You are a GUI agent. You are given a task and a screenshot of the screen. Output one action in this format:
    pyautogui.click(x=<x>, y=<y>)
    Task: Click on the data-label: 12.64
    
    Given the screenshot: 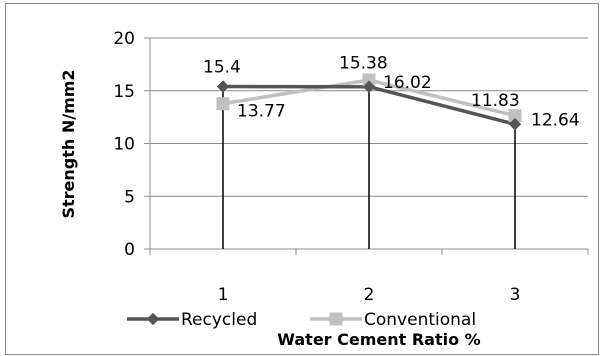 What is the action you would take?
    pyautogui.click(x=555, y=121)
    